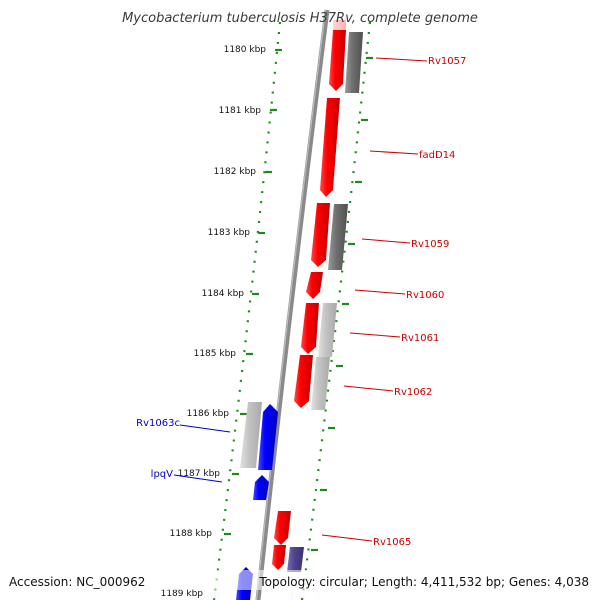  Describe the element at coordinates (295, 559) in the screenshot. I see `feature-purple-rv1065` at that location.